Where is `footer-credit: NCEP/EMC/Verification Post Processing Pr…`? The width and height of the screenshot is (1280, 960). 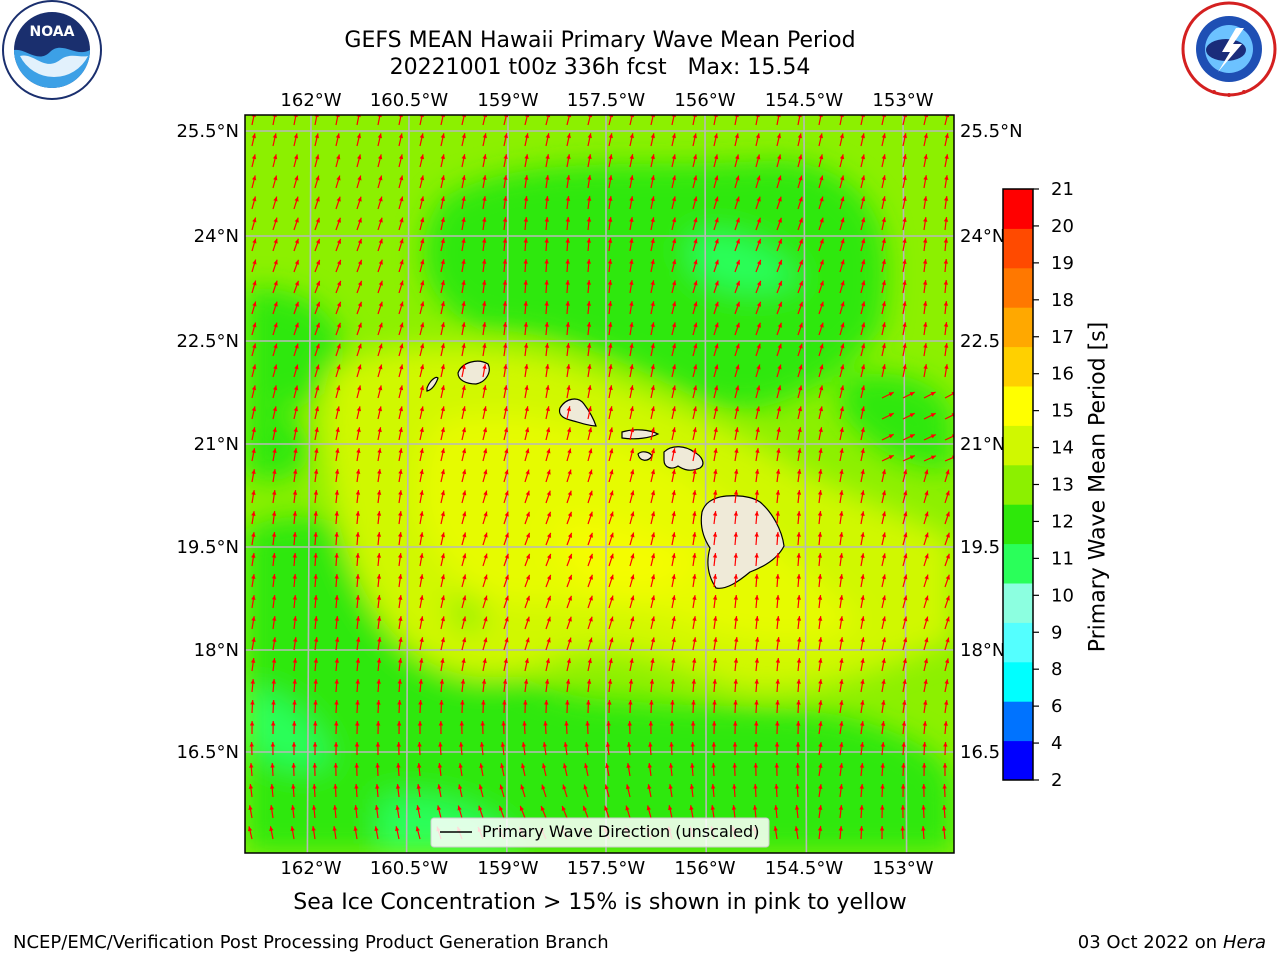 footer-credit: NCEP/EMC/Verification Post Processing Pr… is located at coordinates (311, 942).